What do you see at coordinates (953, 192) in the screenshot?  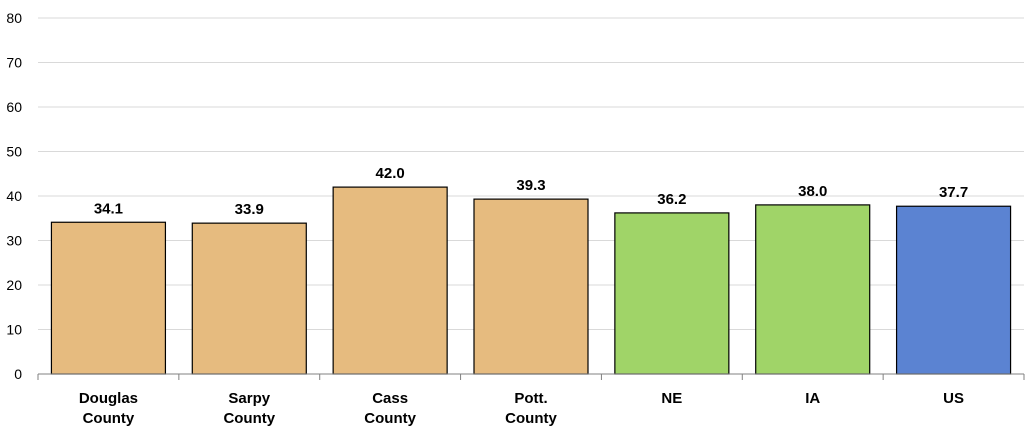 I see `data-label: 37.7` at bounding box center [953, 192].